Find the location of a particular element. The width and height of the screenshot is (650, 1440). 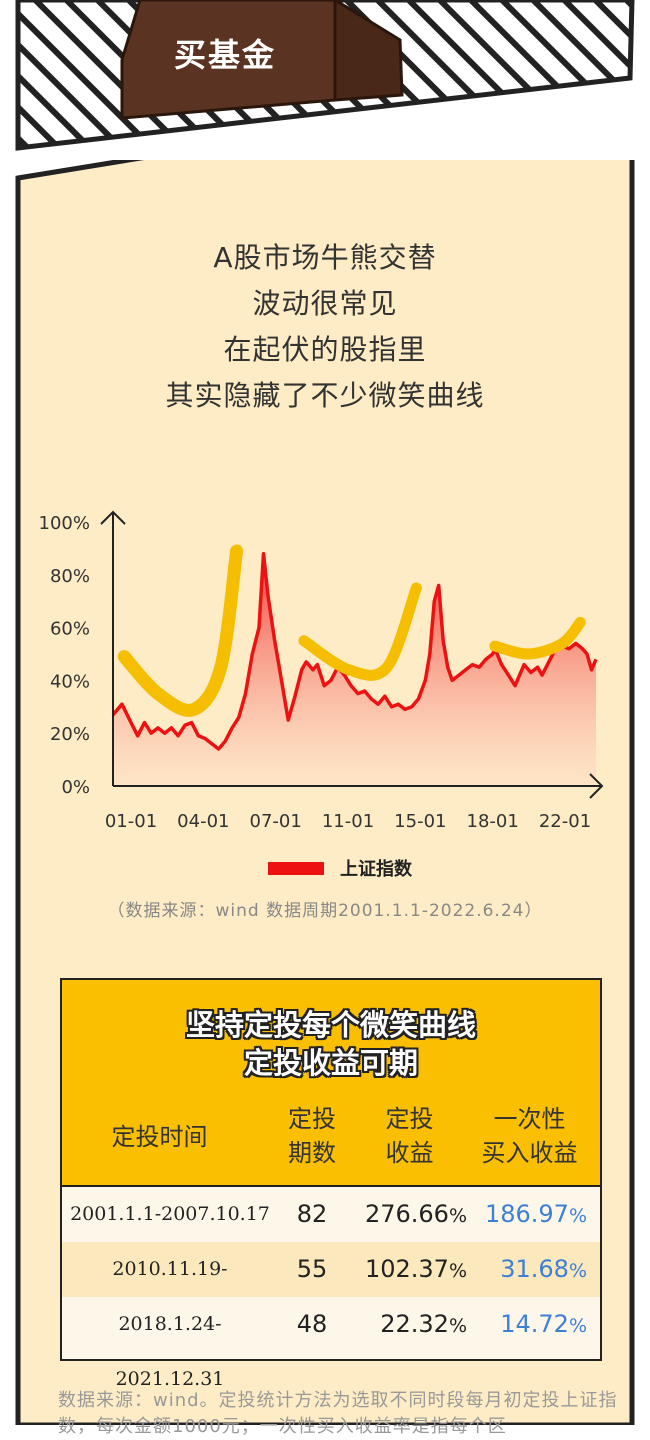

header-title: 买基金 is located at coordinates (224, 55).